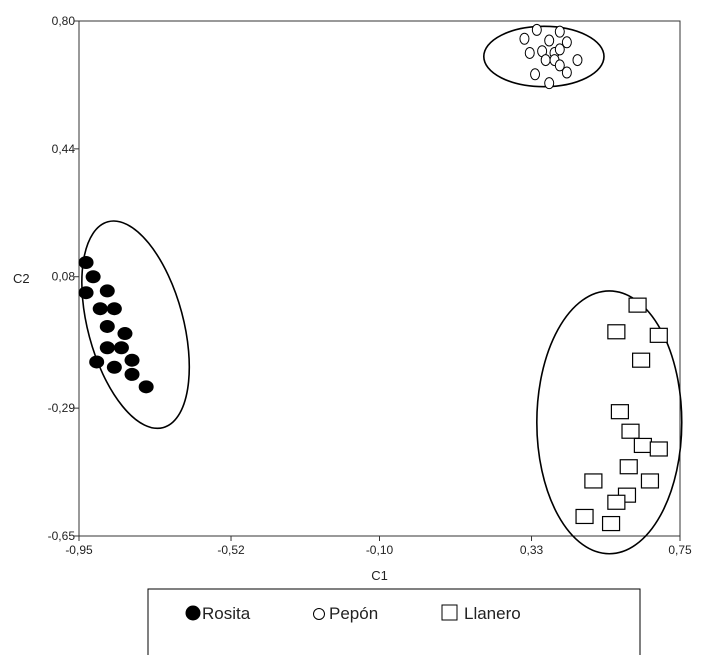  I want to click on x-tick-label: -0,95, so click(79, 550).